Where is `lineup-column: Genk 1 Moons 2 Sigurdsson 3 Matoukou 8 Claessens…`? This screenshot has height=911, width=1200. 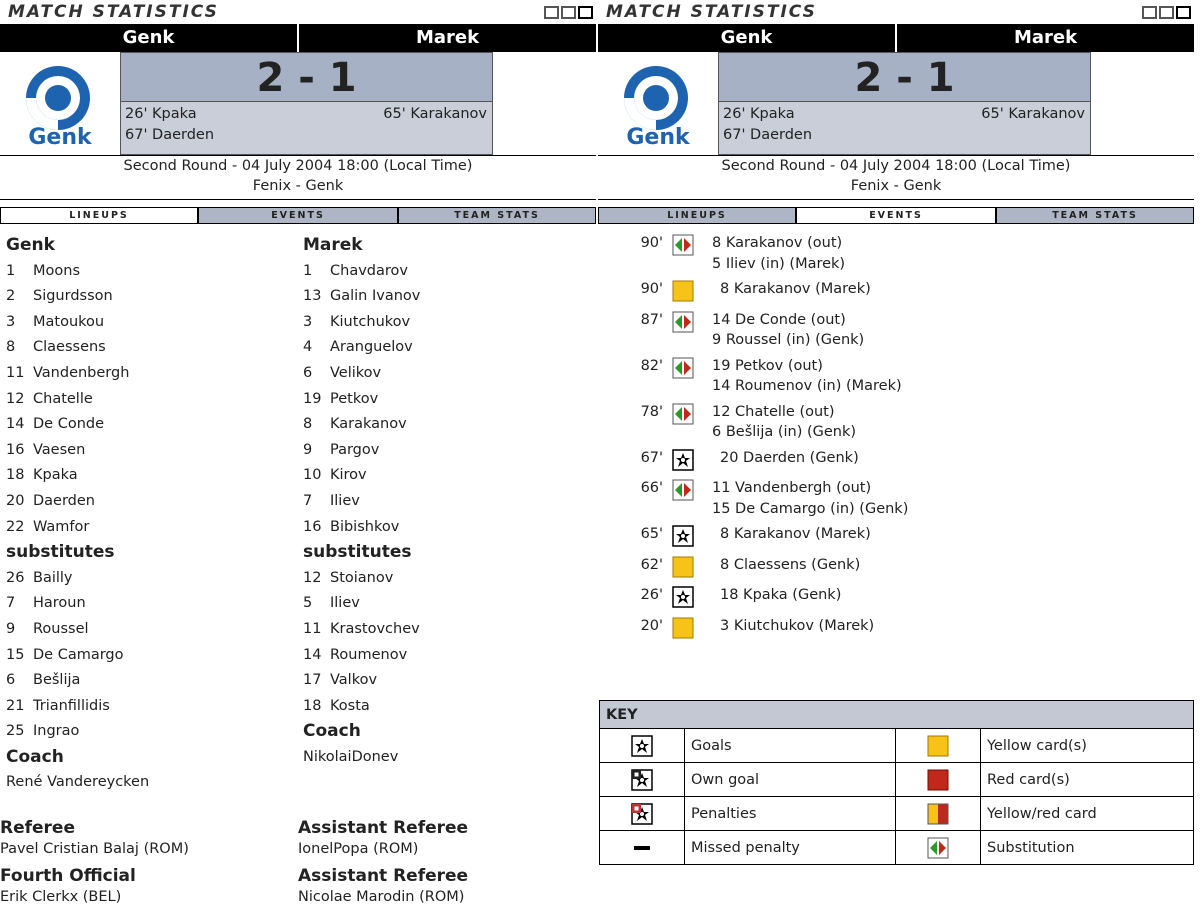 lineup-column: Genk 1 Moons 2 Sigurdsson 3 Matoukou 8 Claessens… is located at coordinates (77, 514).